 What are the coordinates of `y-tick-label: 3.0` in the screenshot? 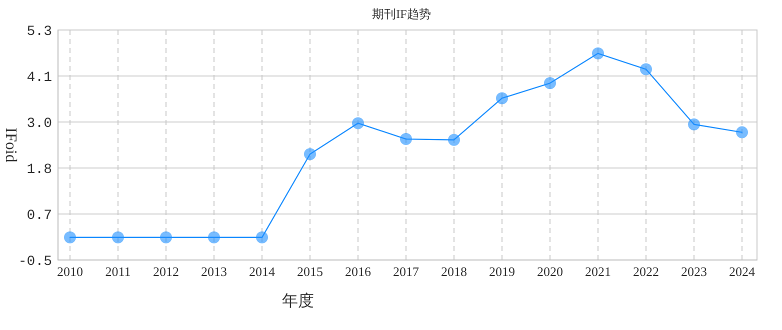 It's located at (39, 124).